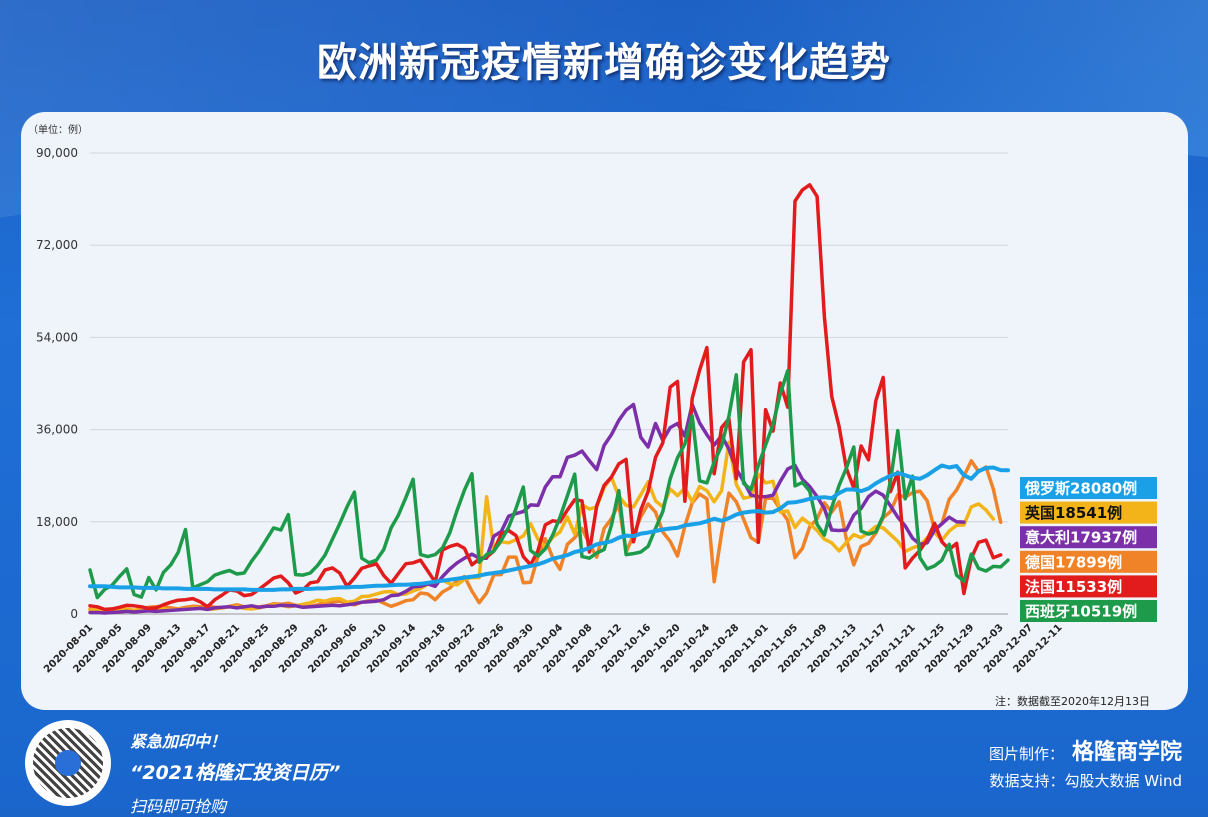  I want to click on legend-entry: 西班牙10519例, so click(1081, 612).